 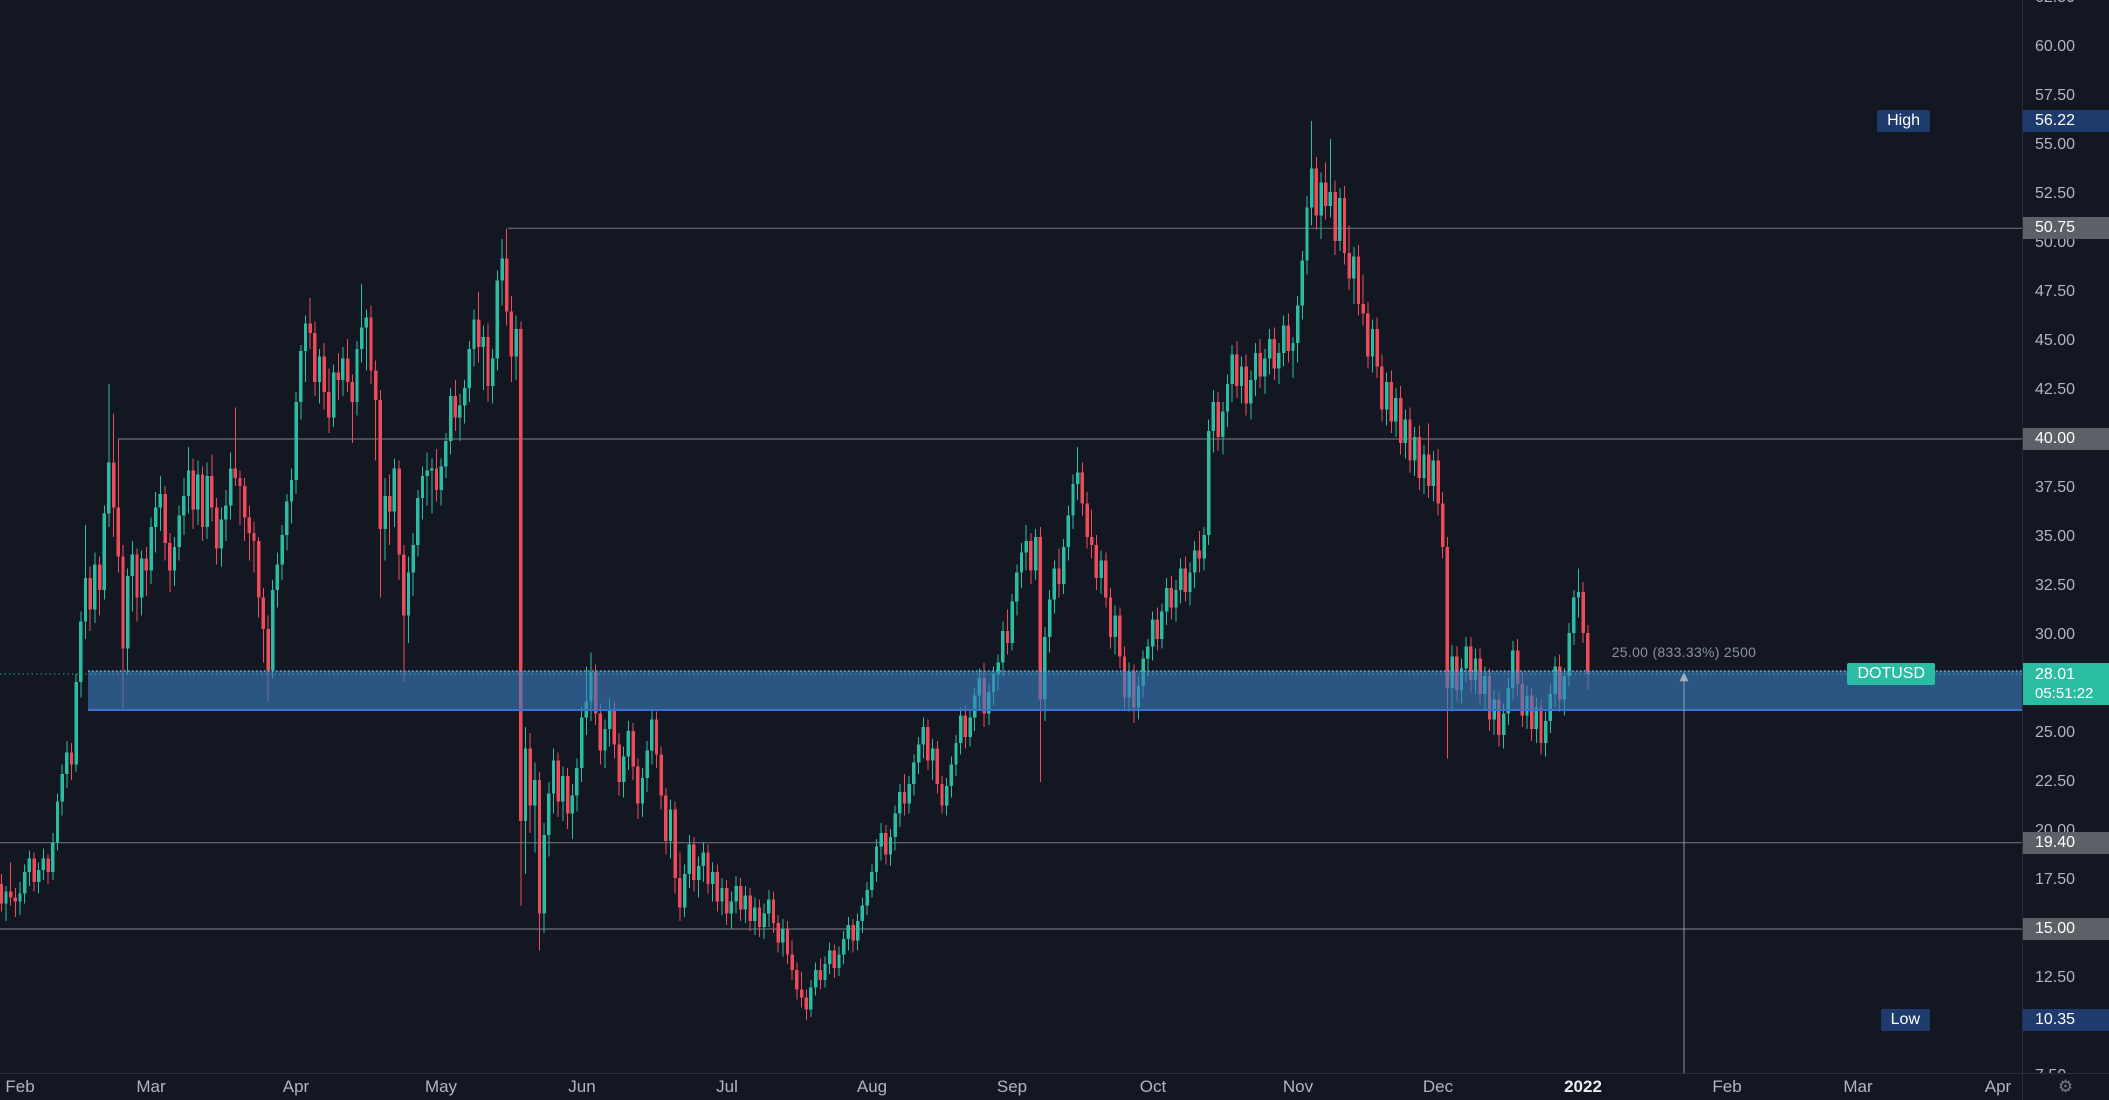 What do you see at coordinates (2066, 684) in the screenshot?
I see `last-price-badge: 28.01 05:51:22` at bounding box center [2066, 684].